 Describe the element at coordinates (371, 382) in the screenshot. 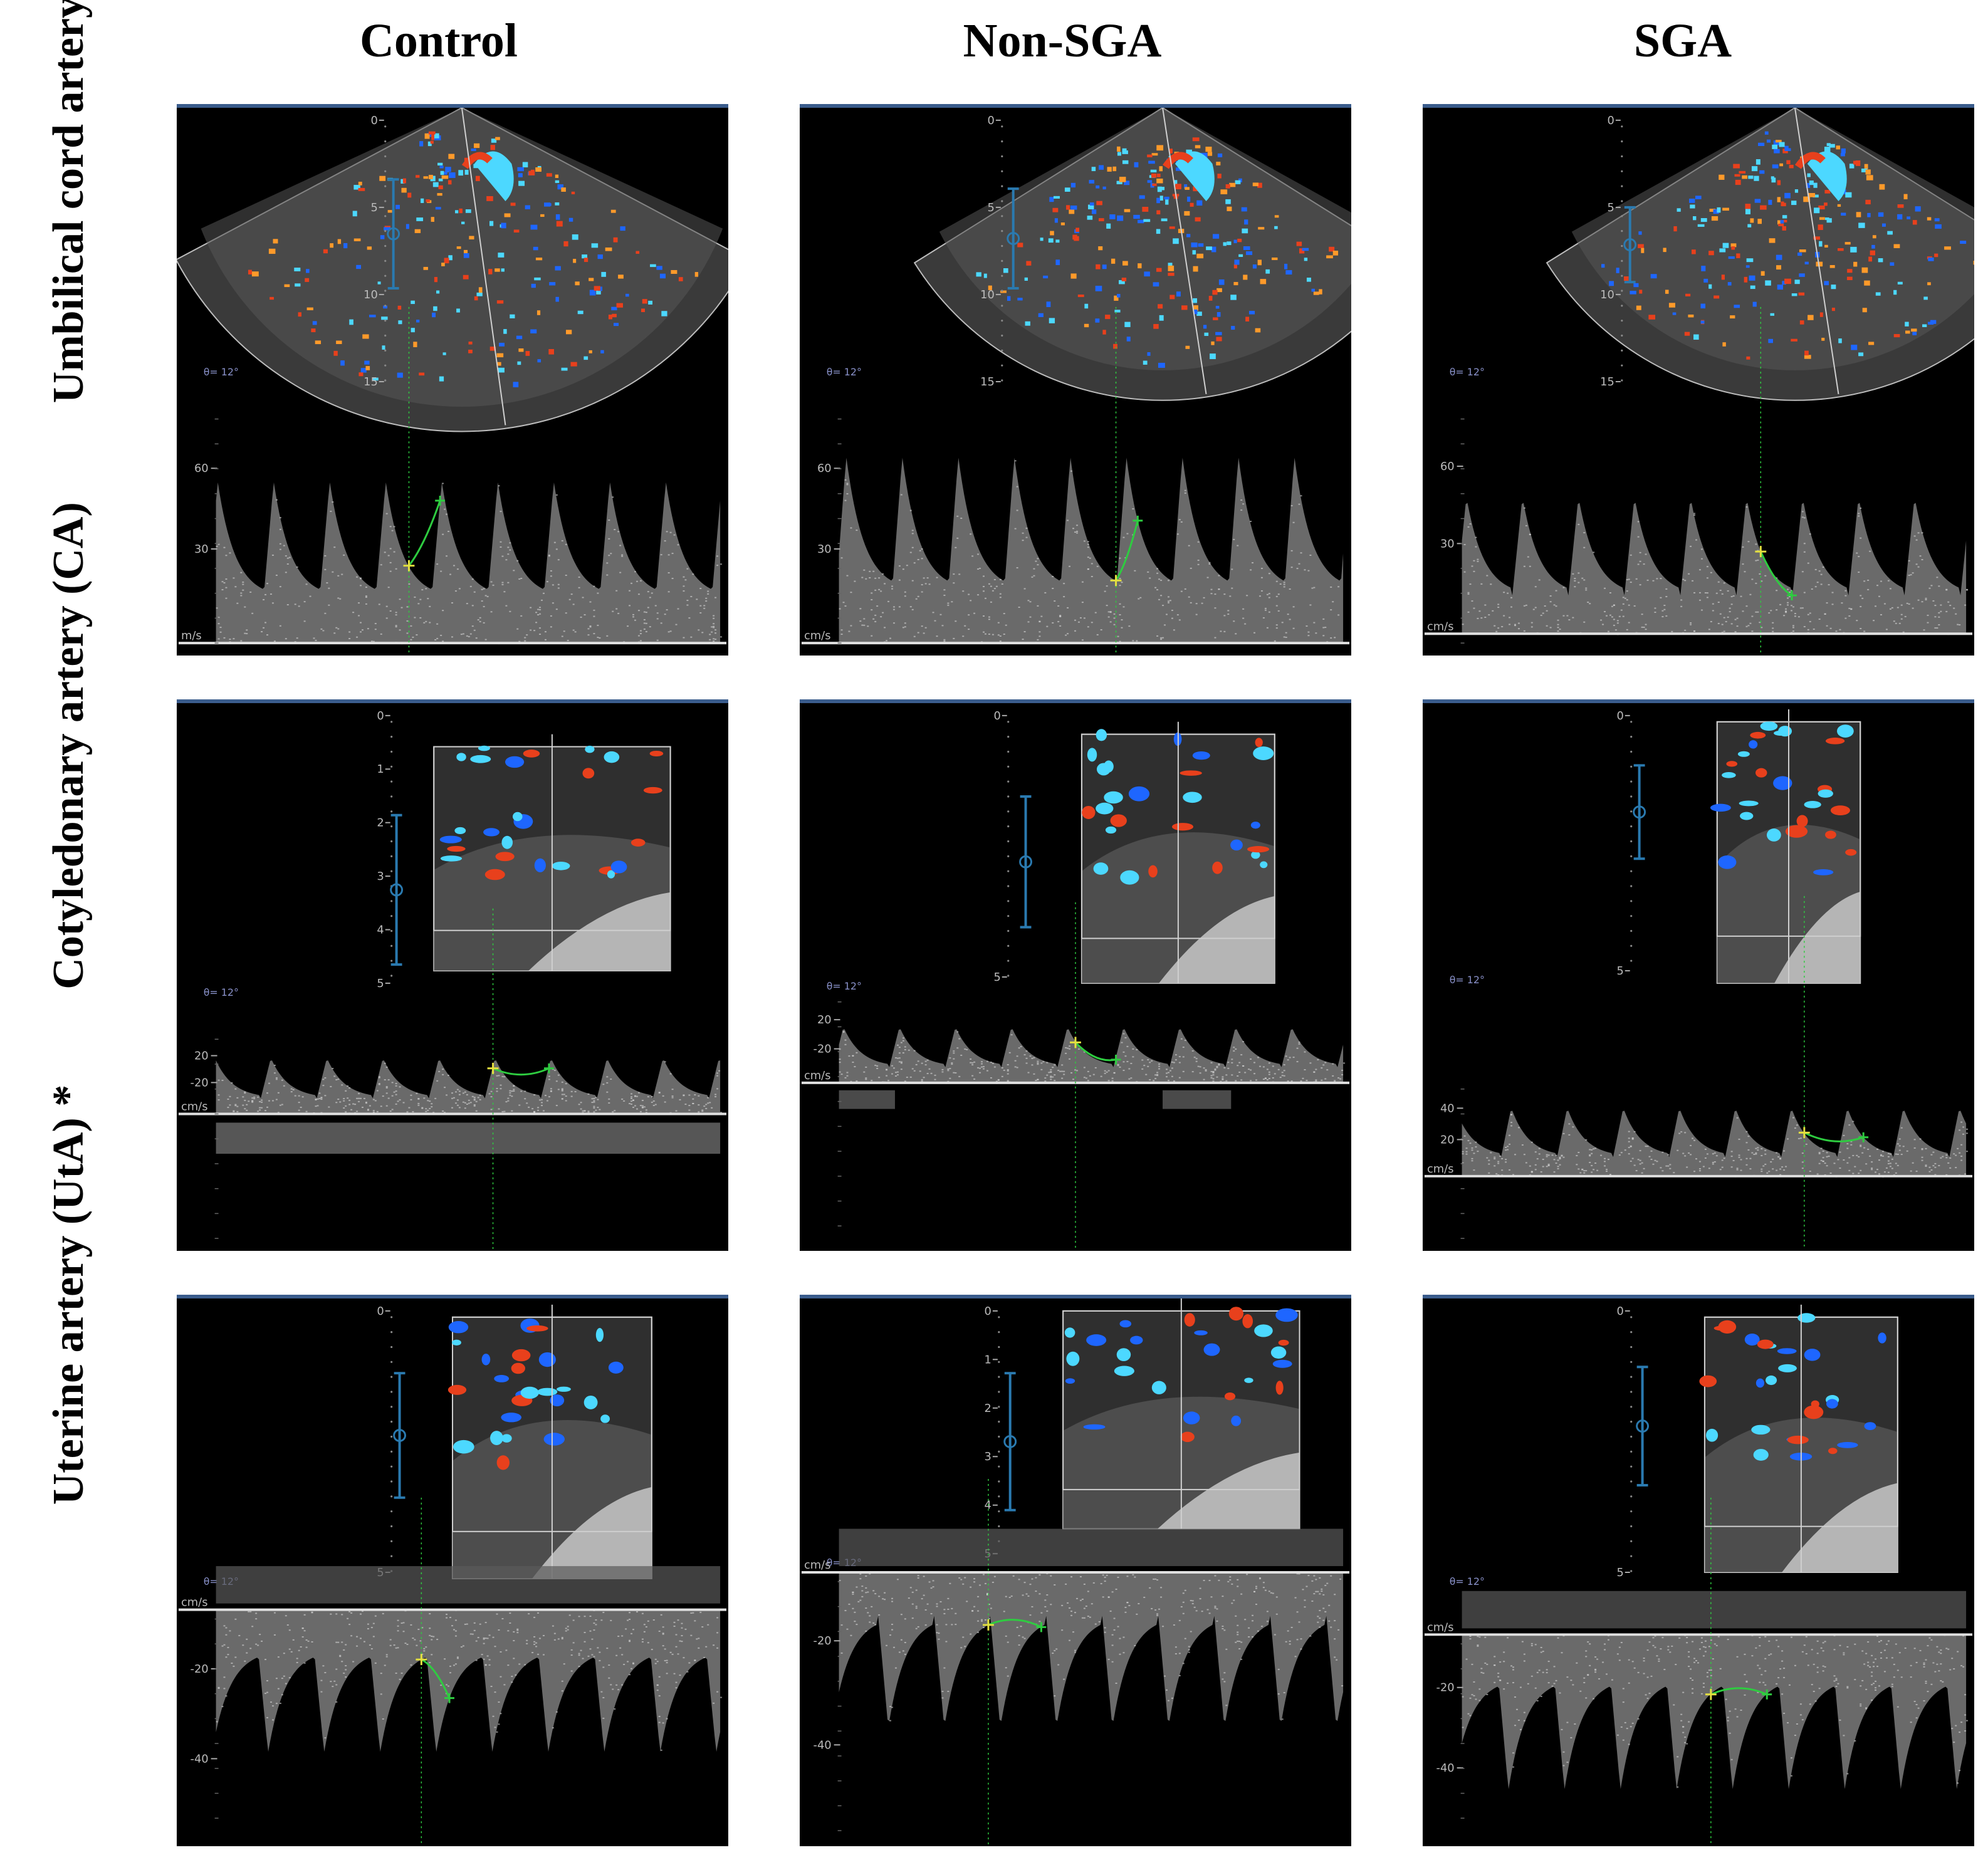

I see `depth-tick-label: 15` at that location.